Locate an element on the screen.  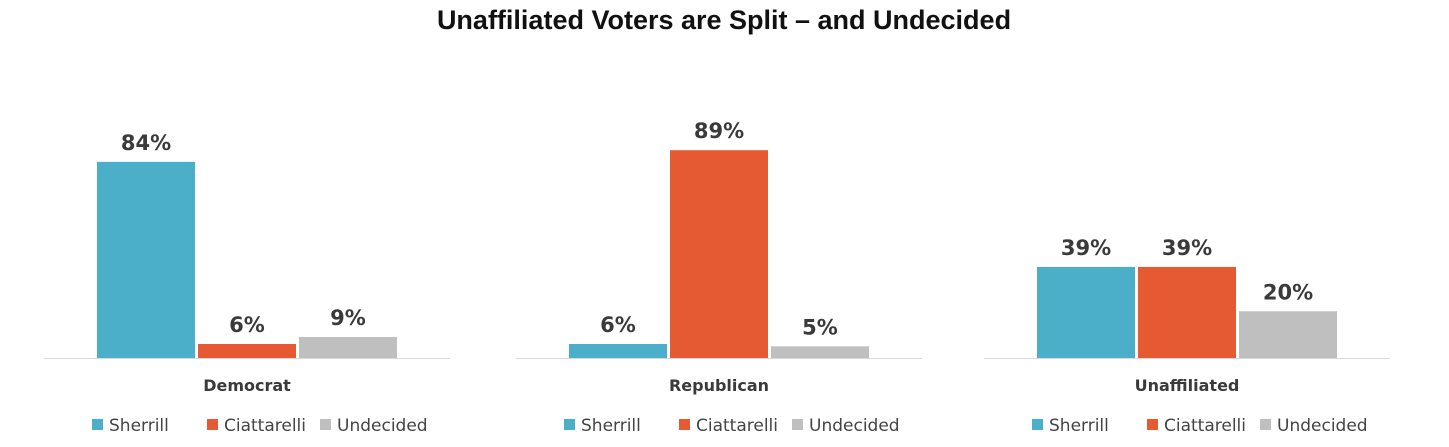
bar-democrat-undecided is located at coordinates (348, 347).